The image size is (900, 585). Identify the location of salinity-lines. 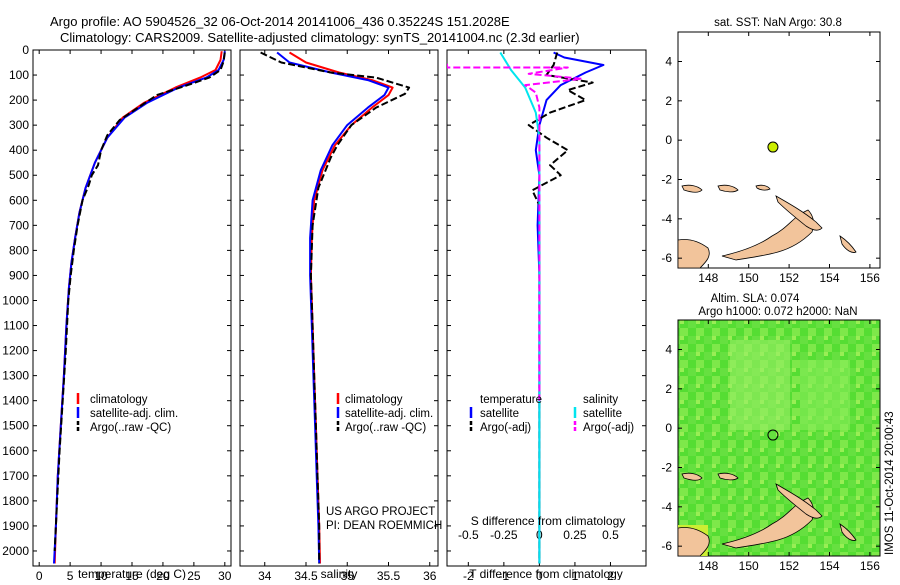
(335, 307).